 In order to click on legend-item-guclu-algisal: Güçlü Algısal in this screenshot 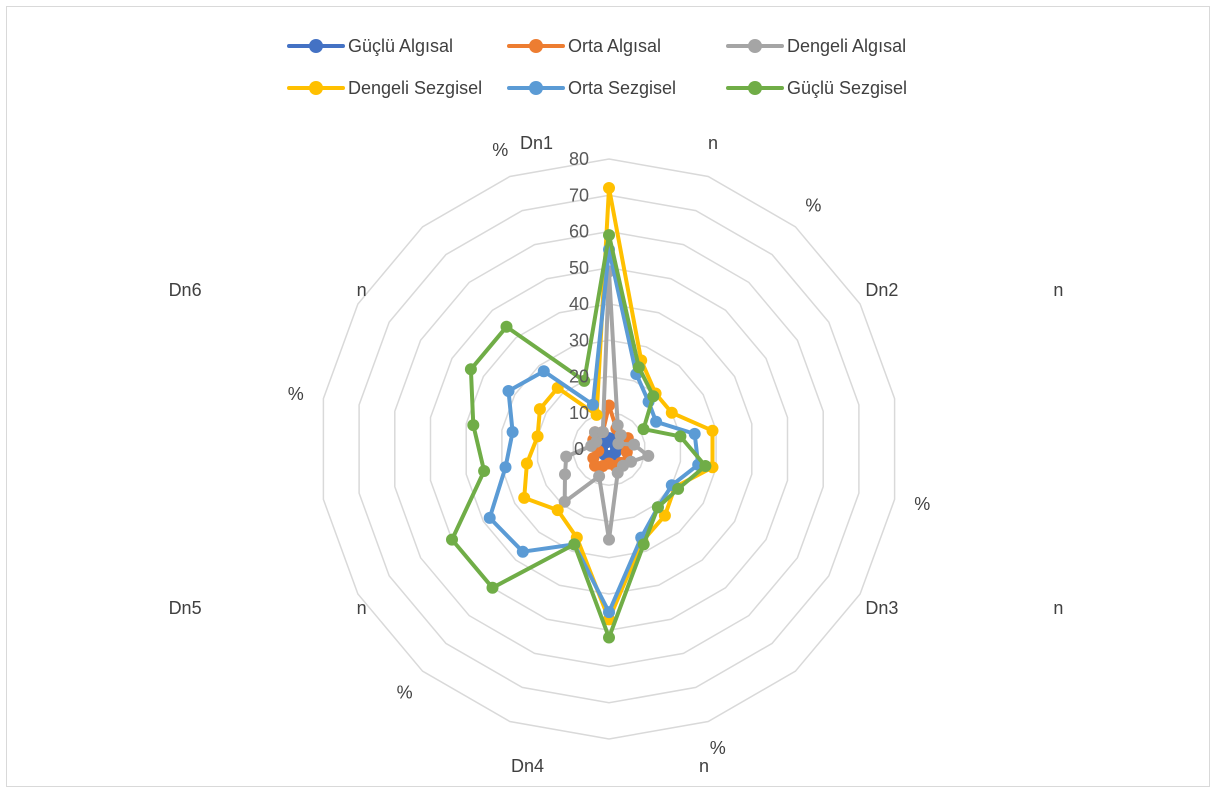, I will do `click(370, 46)`.